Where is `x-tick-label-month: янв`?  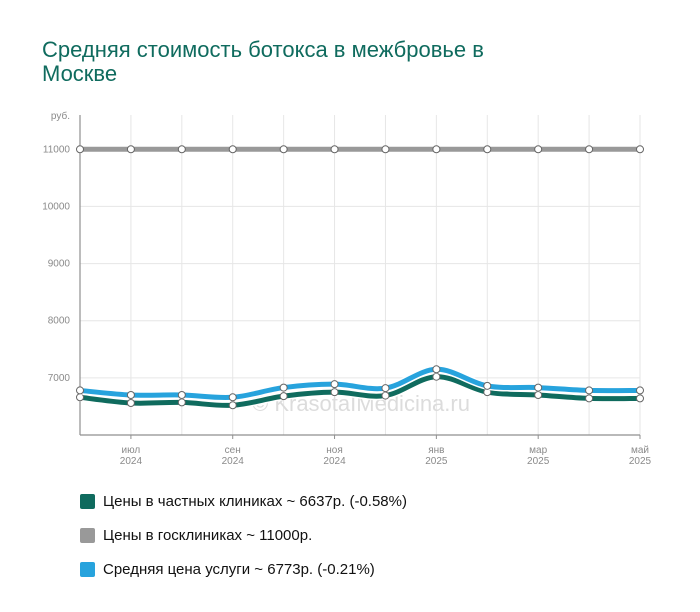 x-tick-label-month: янв is located at coordinates (436, 450).